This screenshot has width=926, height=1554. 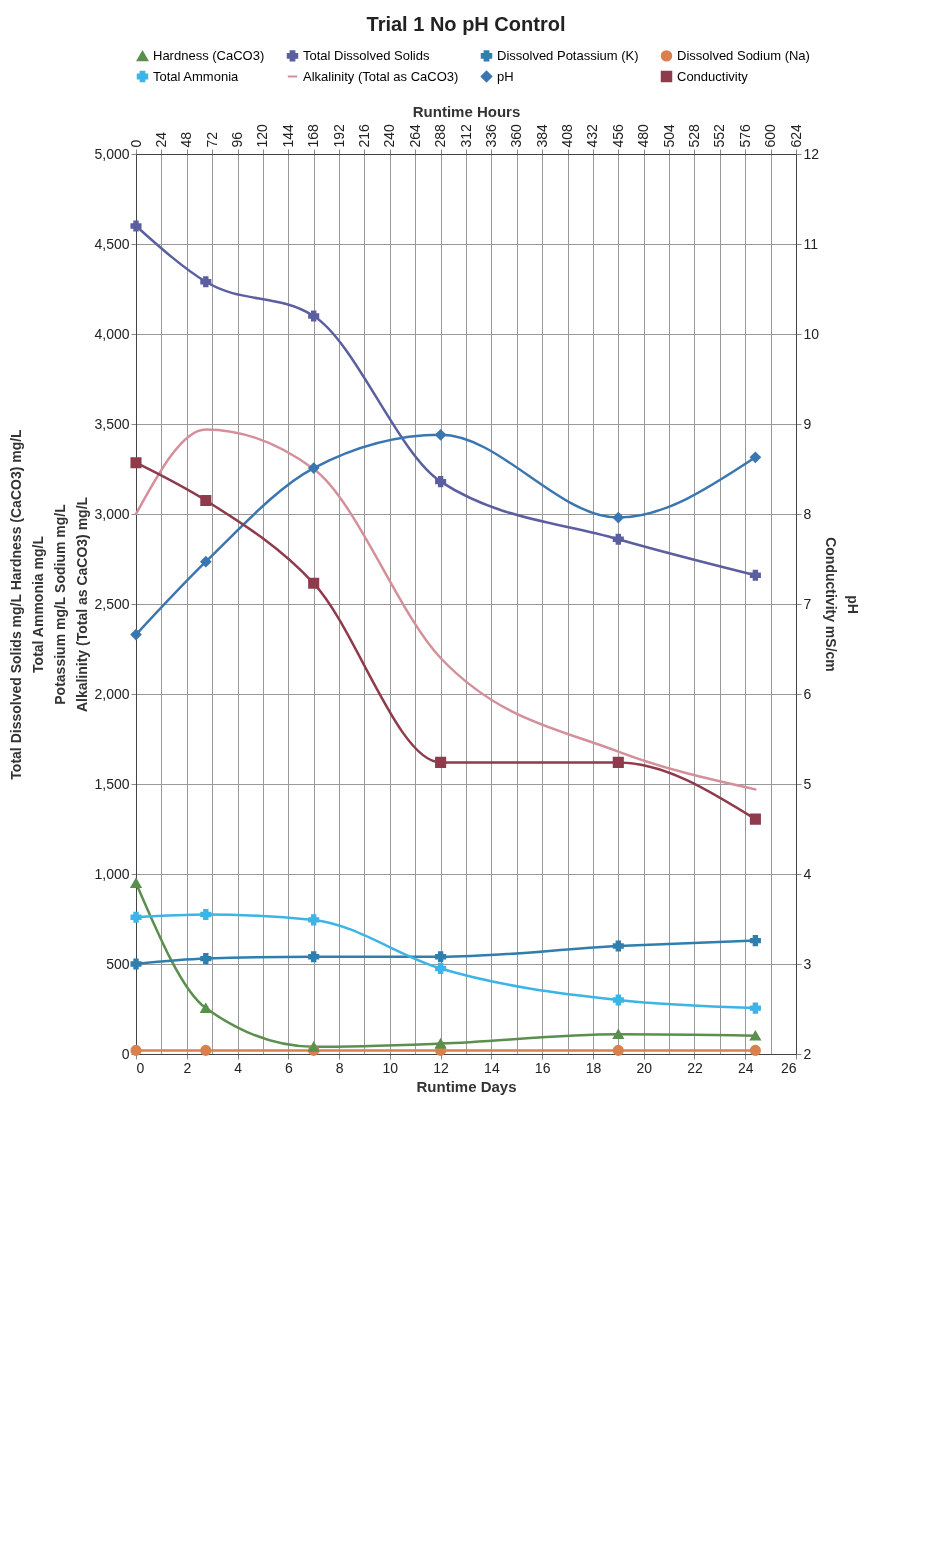 What do you see at coordinates (568, 55) in the screenshot?
I see `legend-label: Dissolved Potassium (K)` at bounding box center [568, 55].